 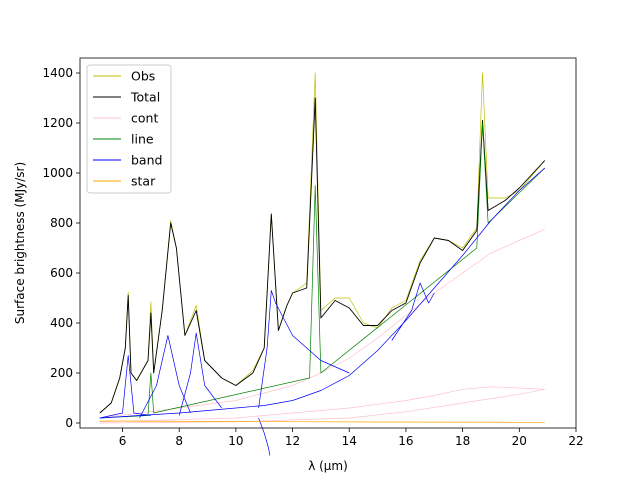 What do you see at coordinates (145, 97) in the screenshot?
I see `legend-label-total: Total` at bounding box center [145, 97].